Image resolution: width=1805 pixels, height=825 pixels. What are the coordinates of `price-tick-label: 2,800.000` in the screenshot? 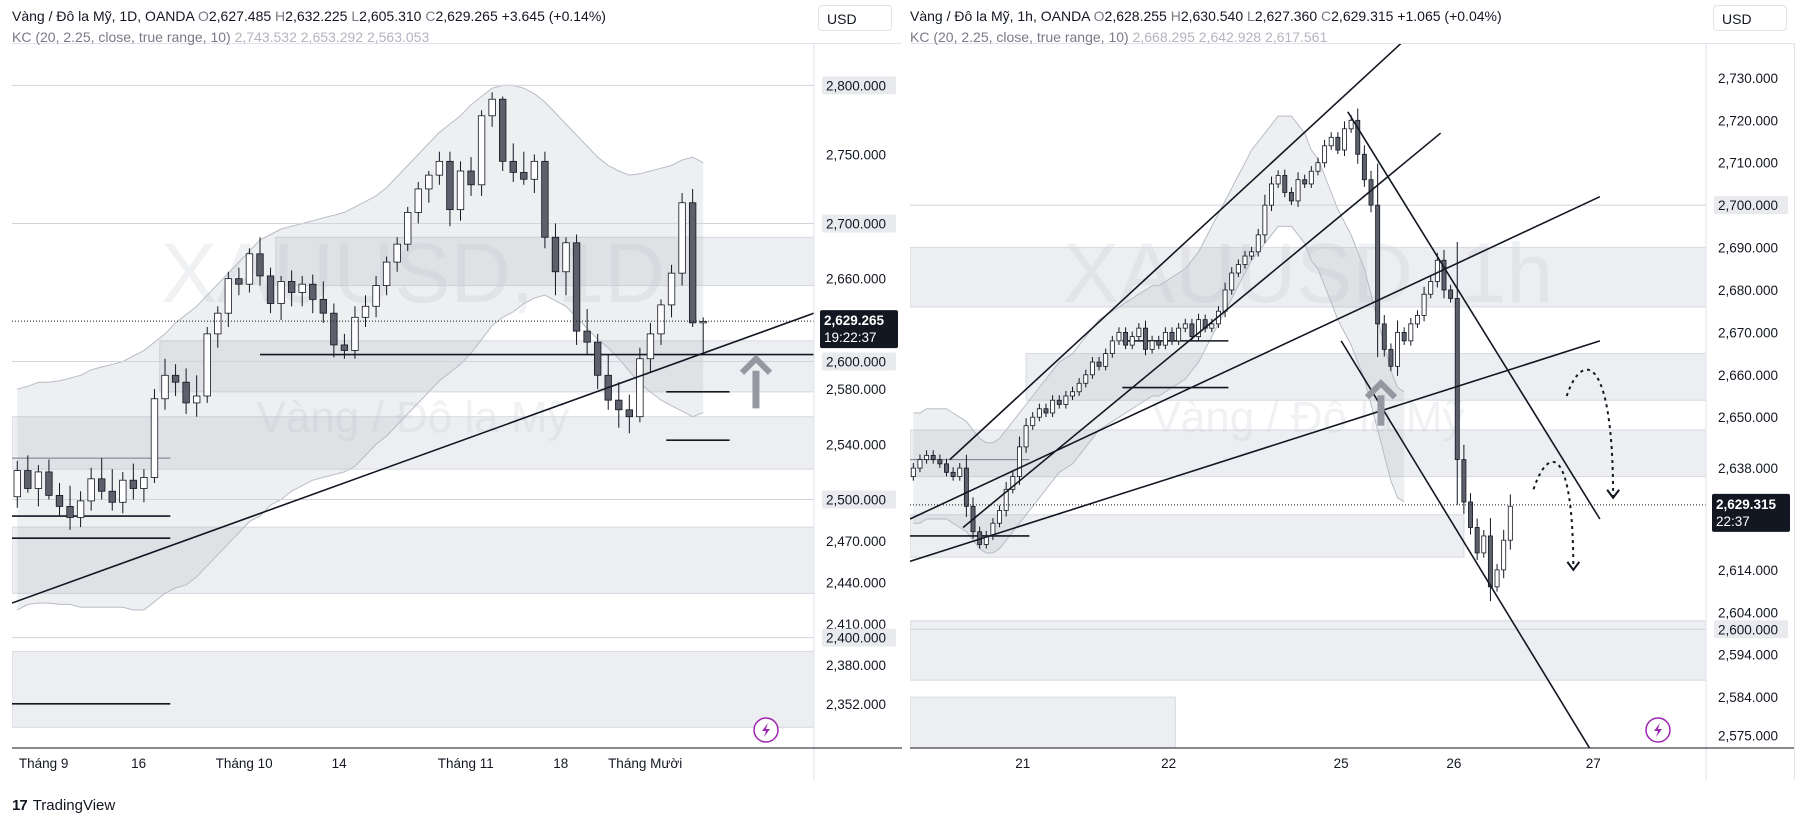 It's located at (856, 85).